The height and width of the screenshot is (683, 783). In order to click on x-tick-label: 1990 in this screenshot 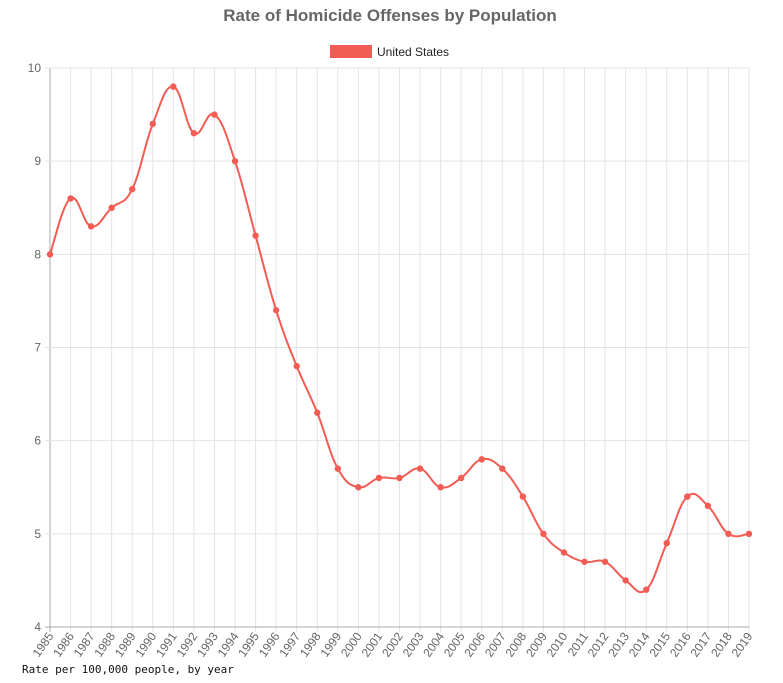, I will do `click(145, 644)`.